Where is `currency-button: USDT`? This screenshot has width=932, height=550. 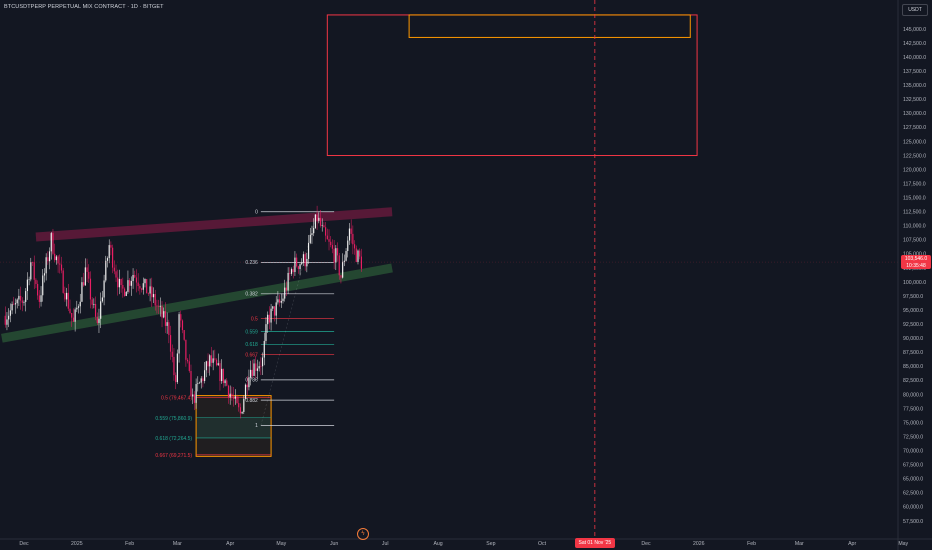
currency-button: USDT is located at coordinates (915, 10).